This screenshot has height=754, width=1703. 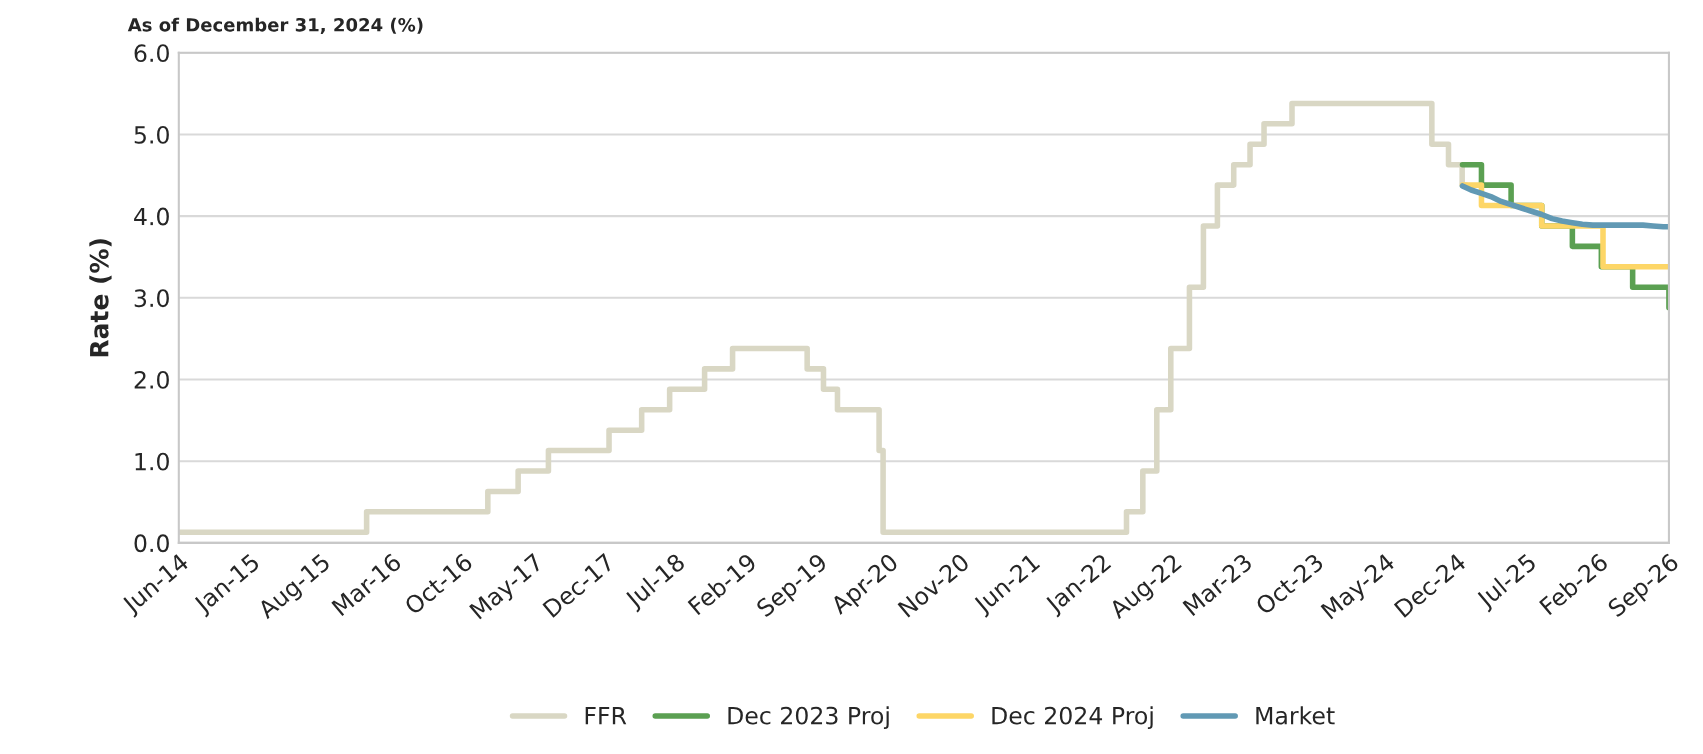 I want to click on y-tick-label: 1.0, so click(x=152, y=461).